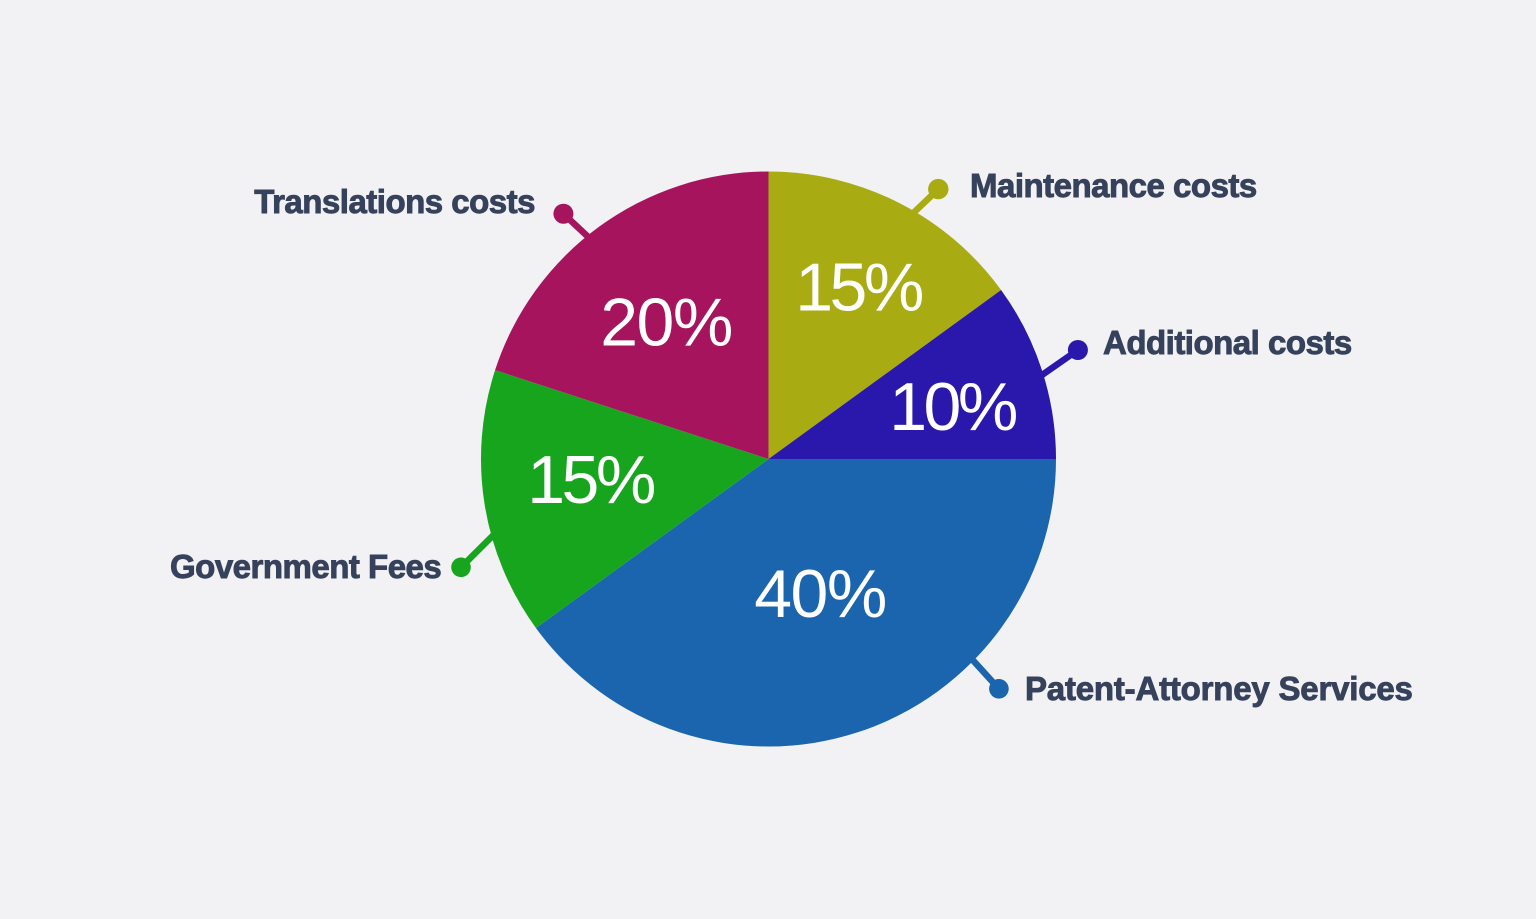 Image resolution: width=1536 pixels, height=919 pixels. I want to click on svg-text: 10%, so click(953, 407).